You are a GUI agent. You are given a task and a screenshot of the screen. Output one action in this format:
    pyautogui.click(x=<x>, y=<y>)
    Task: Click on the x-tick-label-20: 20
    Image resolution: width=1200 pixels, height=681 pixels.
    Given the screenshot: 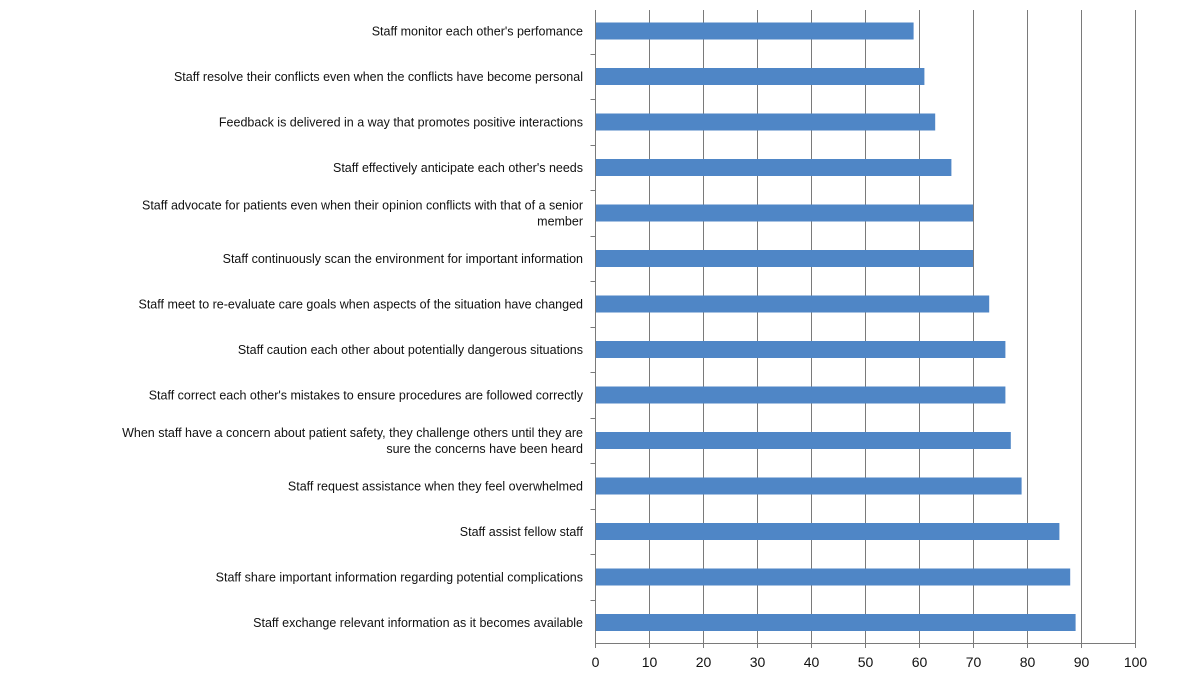 What is the action you would take?
    pyautogui.click(x=704, y=662)
    